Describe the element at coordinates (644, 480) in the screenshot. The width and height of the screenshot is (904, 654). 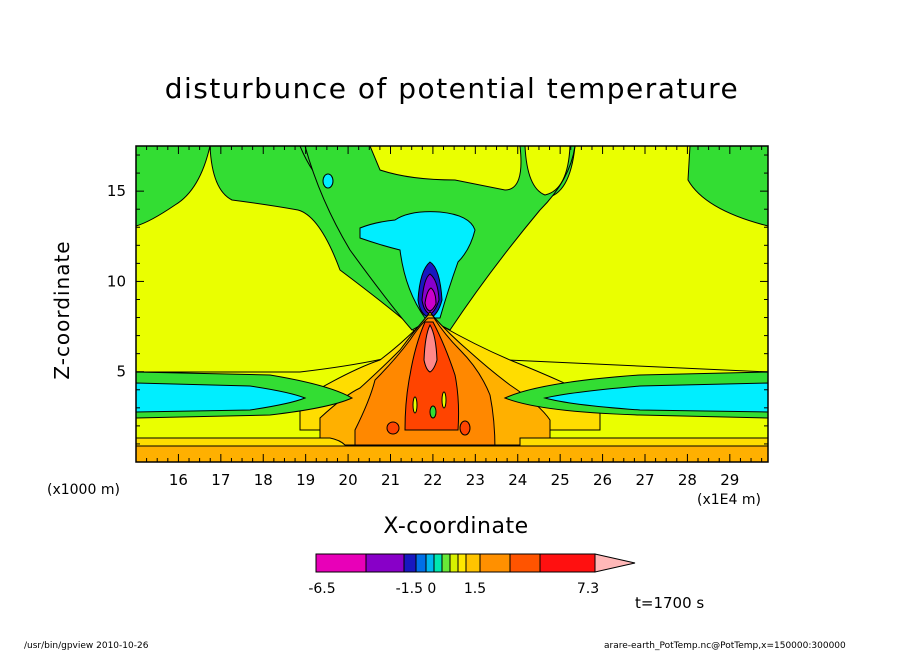
I see `x-tick-label: 27` at that location.